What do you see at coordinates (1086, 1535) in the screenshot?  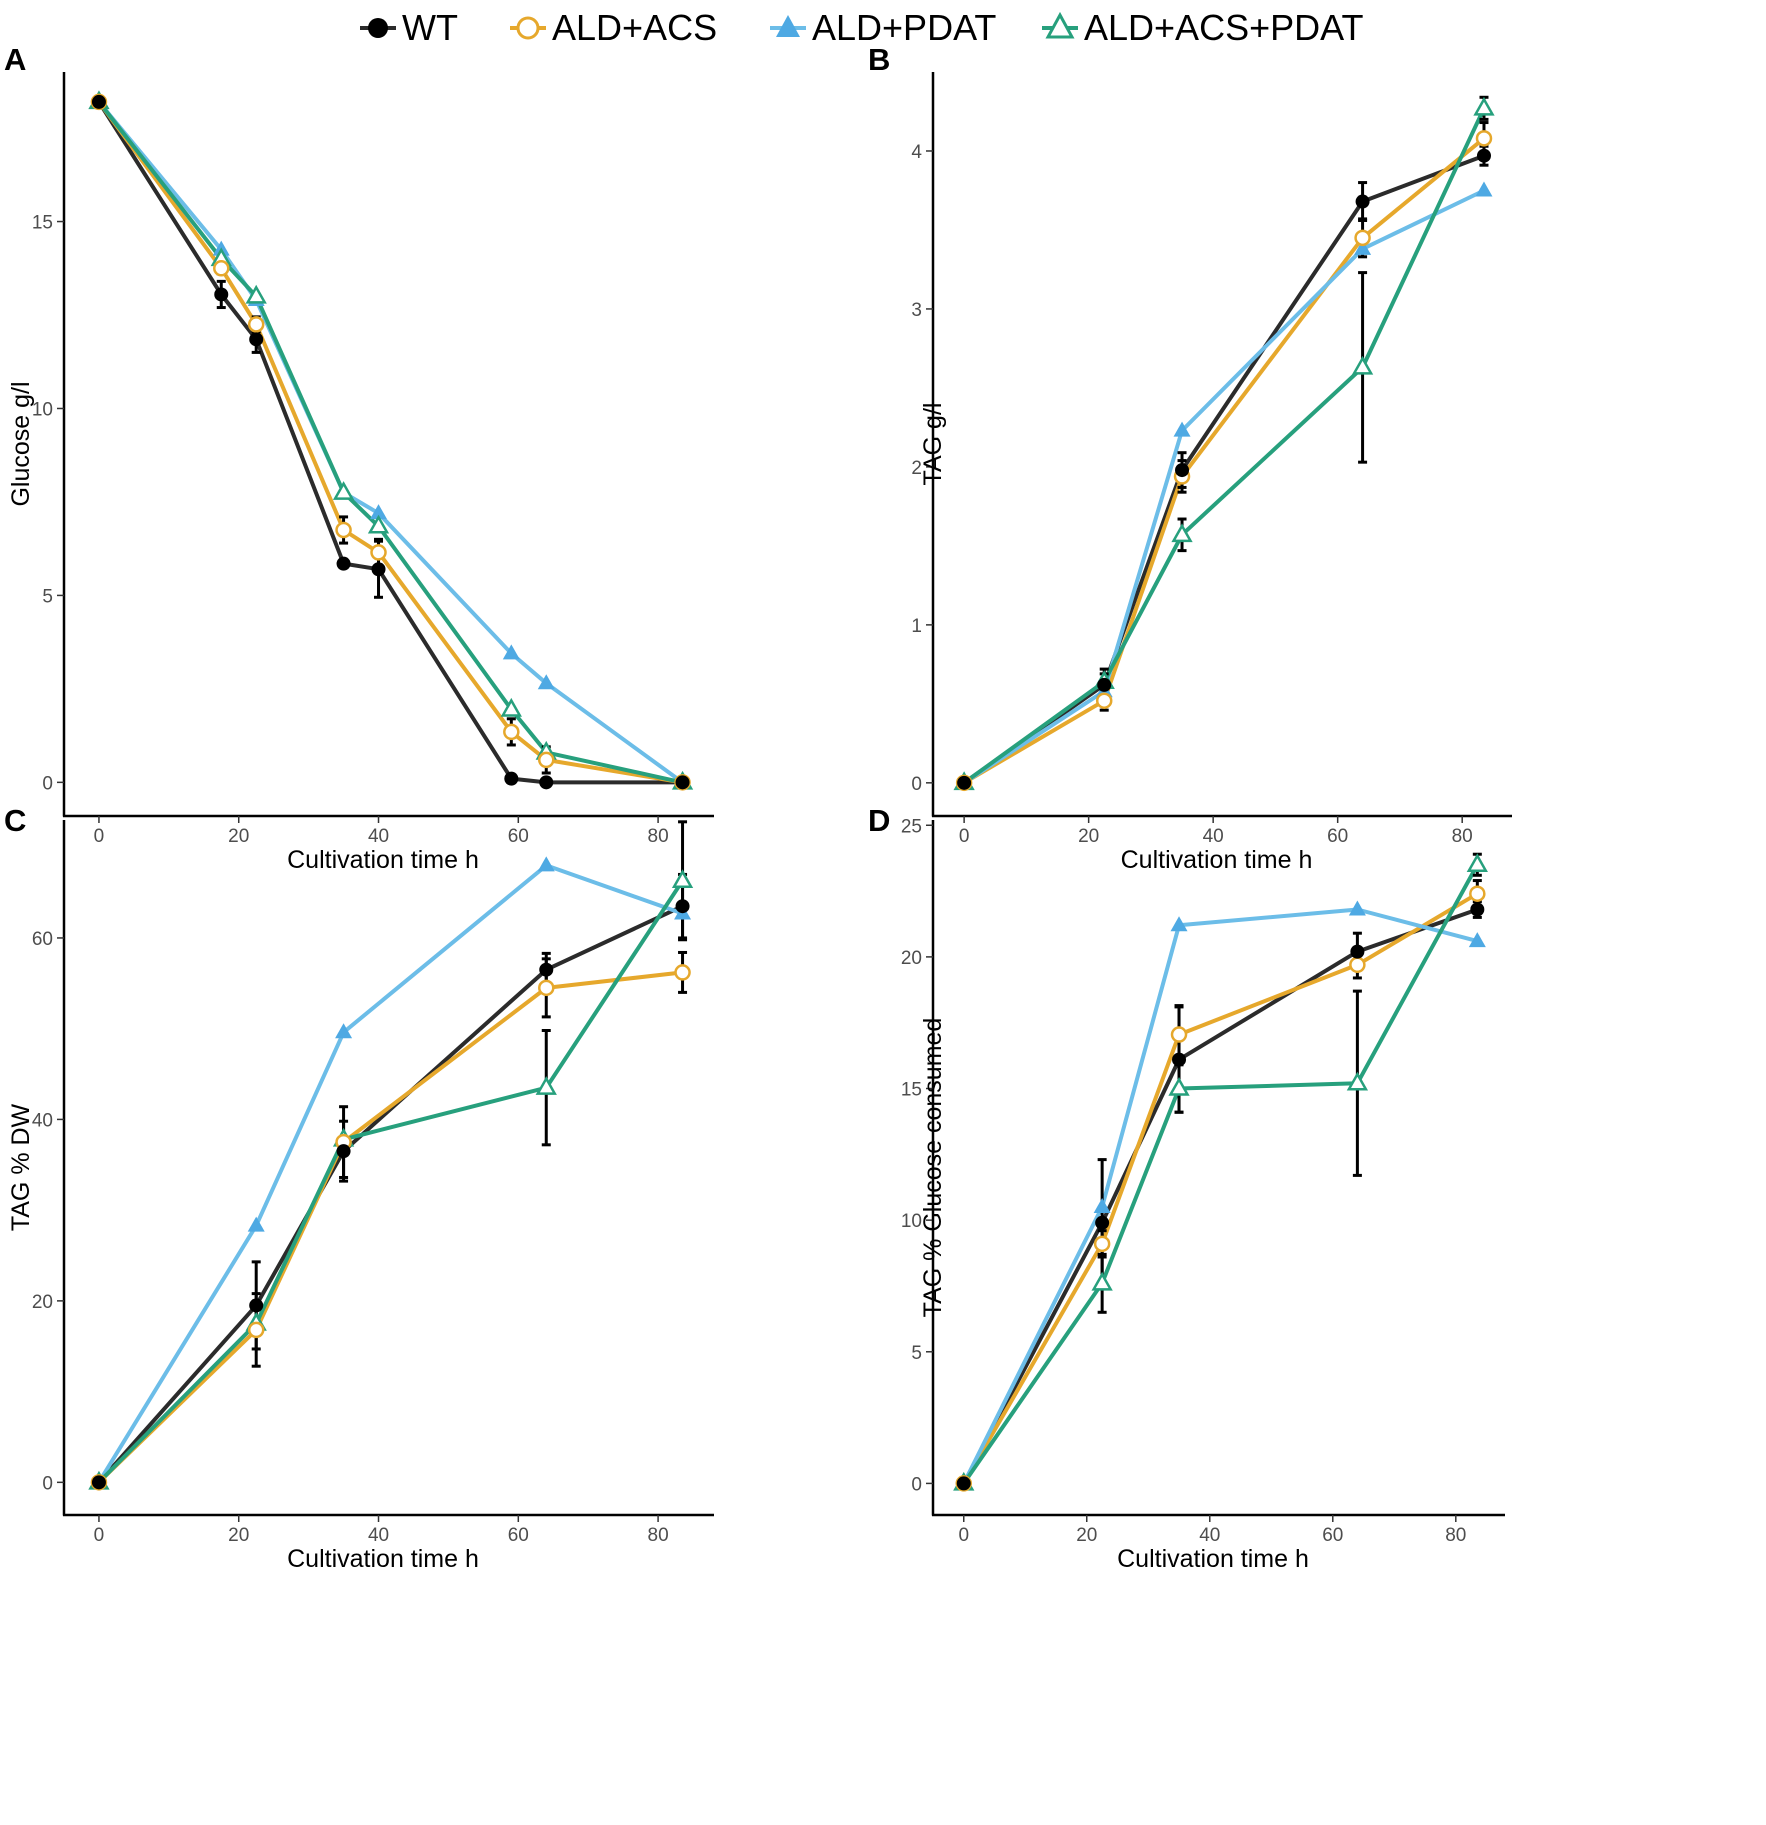 I see `x-tick-label-d: 20` at bounding box center [1086, 1535].